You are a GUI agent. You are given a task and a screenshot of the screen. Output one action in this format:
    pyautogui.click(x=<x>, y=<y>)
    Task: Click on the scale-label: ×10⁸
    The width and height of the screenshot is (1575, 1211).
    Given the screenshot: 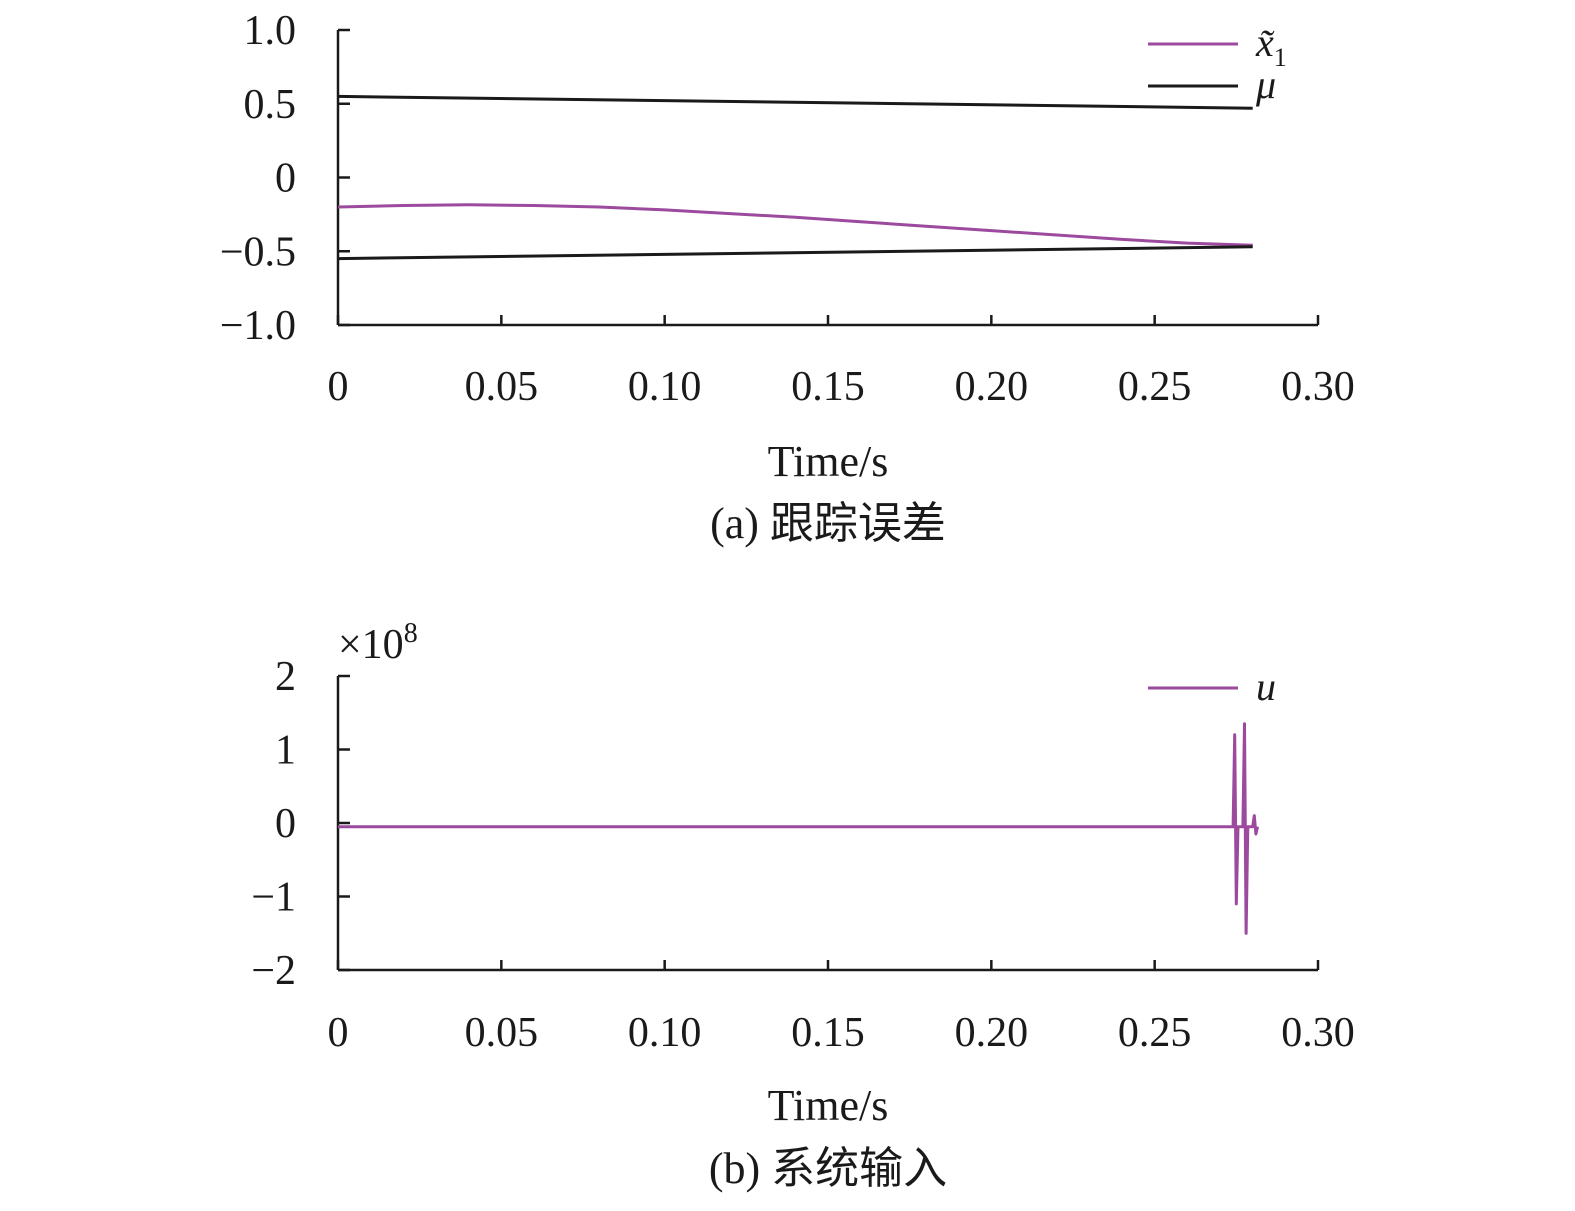 What is the action you would take?
    pyautogui.click(x=378, y=643)
    